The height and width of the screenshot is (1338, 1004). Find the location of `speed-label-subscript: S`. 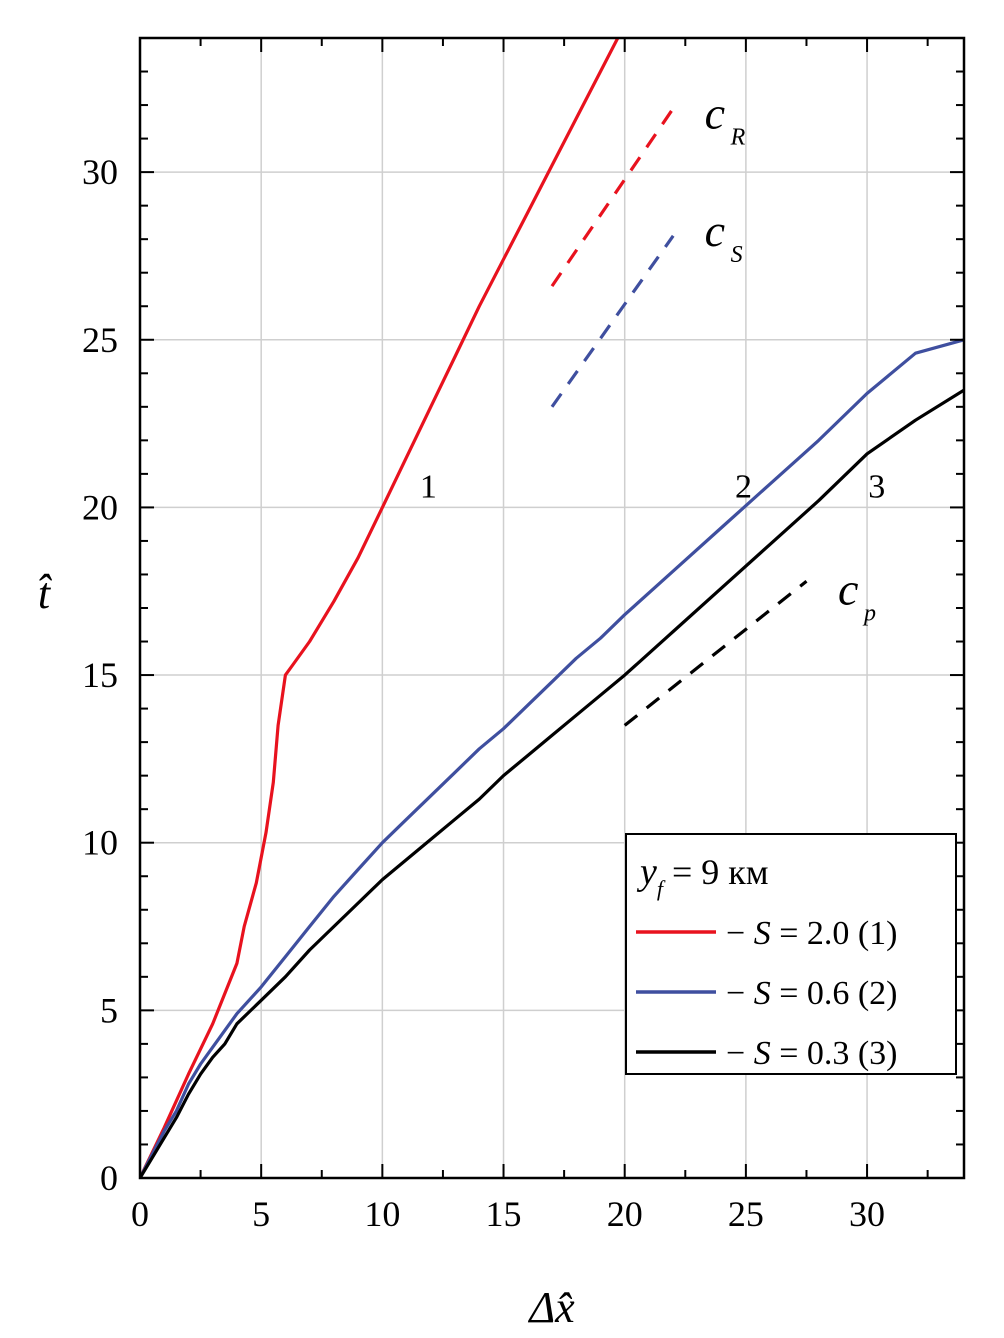

speed-label-subscript: S is located at coordinates (737, 255).